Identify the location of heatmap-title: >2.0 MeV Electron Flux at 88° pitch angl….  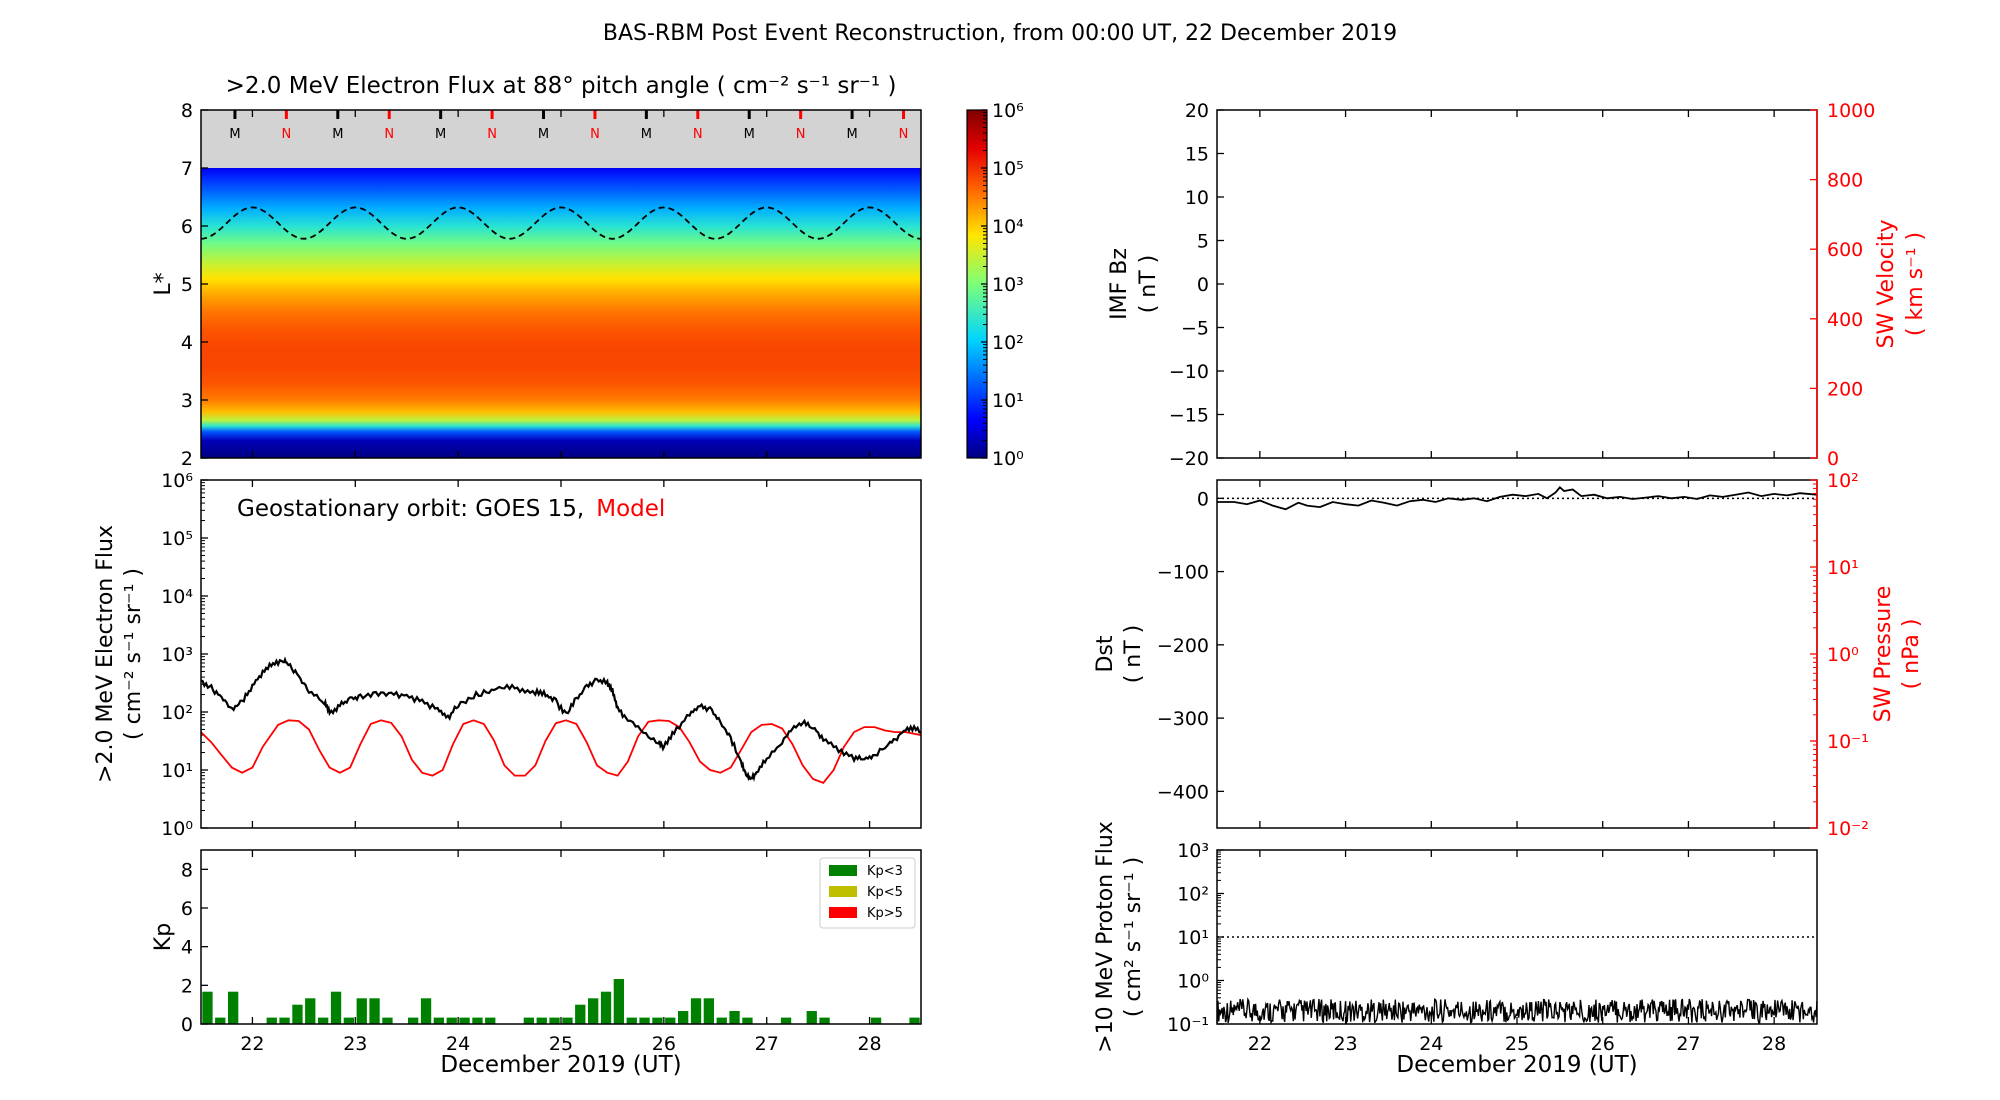
(561, 86).